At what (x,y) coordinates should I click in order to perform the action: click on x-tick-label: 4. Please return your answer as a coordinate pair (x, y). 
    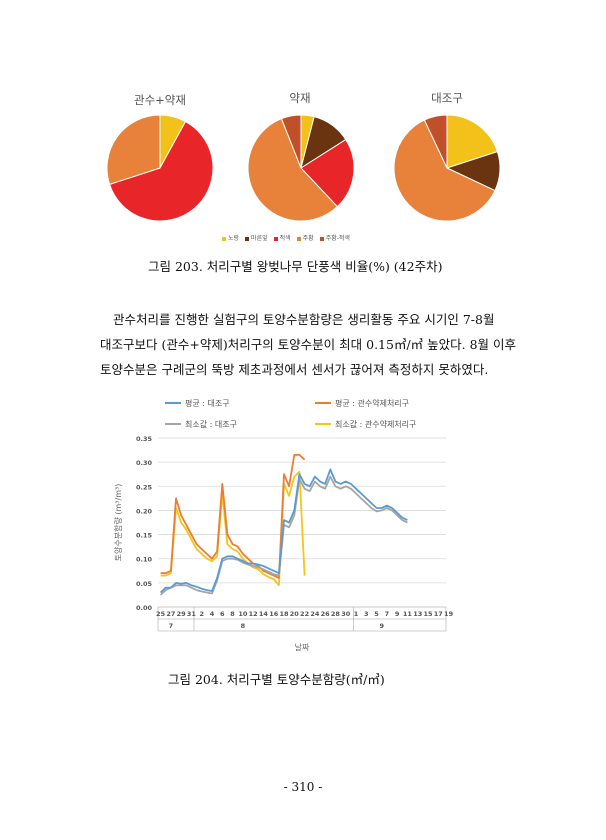
    Looking at the image, I should click on (212, 614).